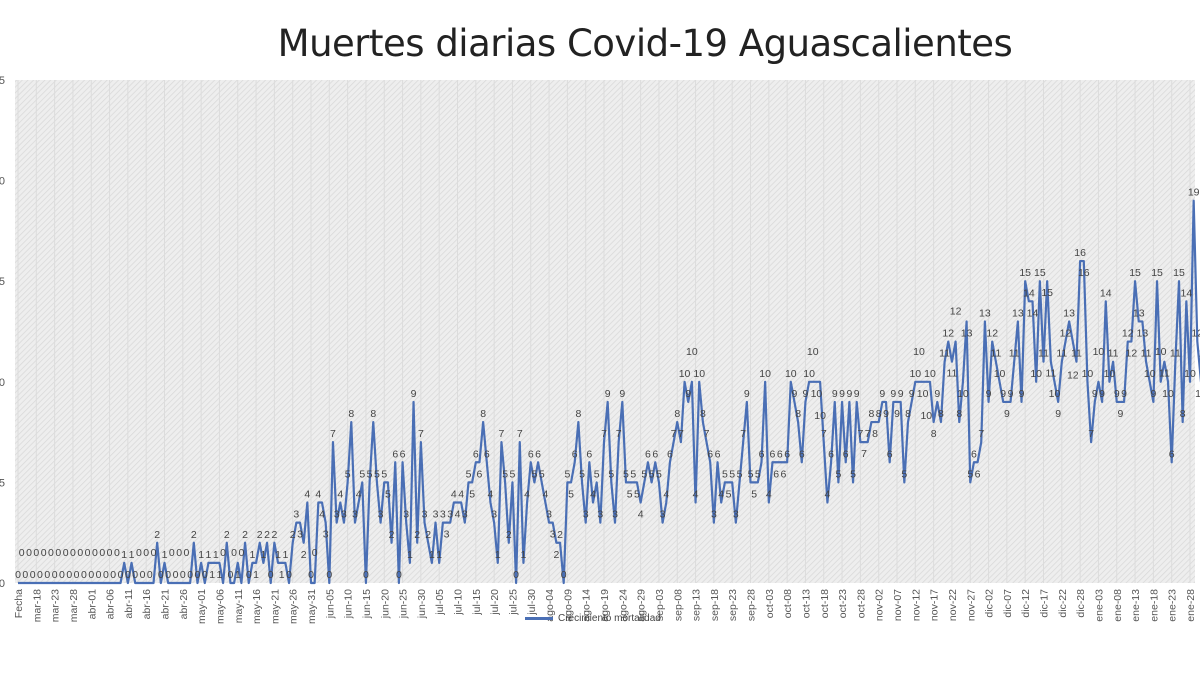 This screenshot has width=1200, height=675. What do you see at coordinates (147, 604) in the screenshot?
I see `x-tick-label: abr-16` at bounding box center [147, 604].